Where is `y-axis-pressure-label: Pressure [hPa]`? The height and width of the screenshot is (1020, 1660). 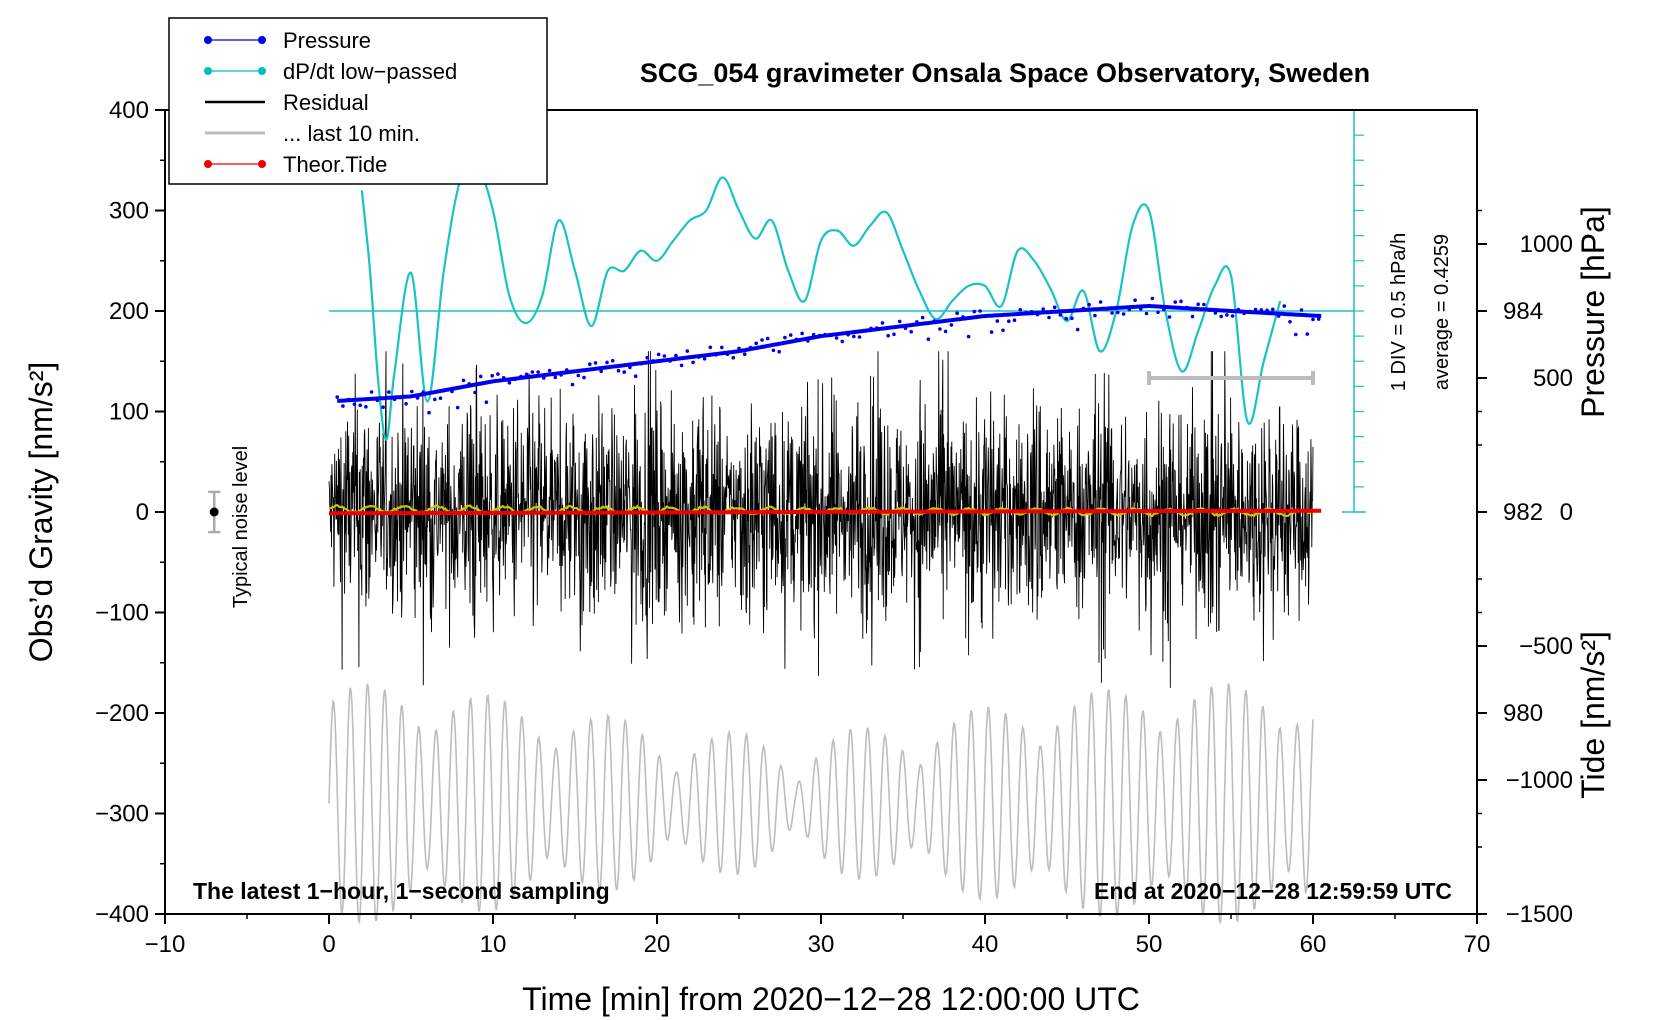
y-axis-pressure-label: Pressure [hPa] is located at coordinates (1593, 312).